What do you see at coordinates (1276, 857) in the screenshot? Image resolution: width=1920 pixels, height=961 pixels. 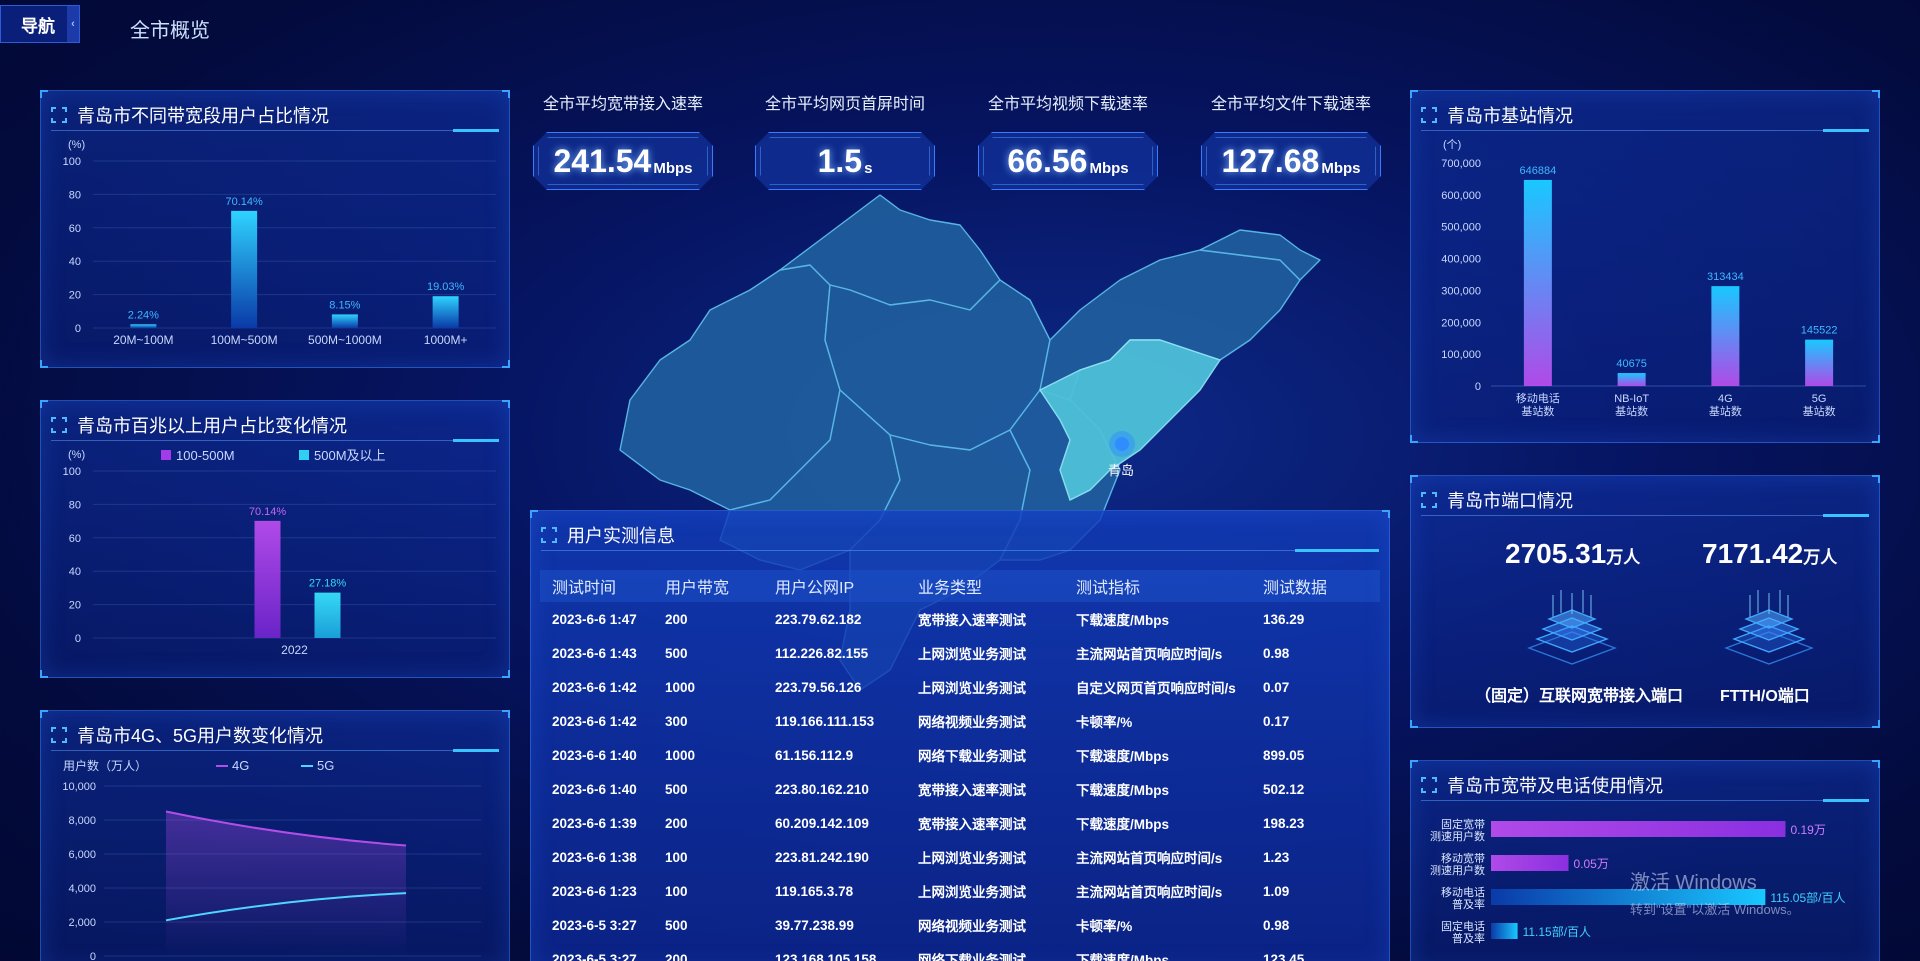 I see `table-cell: 1.23` at bounding box center [1276, 857].